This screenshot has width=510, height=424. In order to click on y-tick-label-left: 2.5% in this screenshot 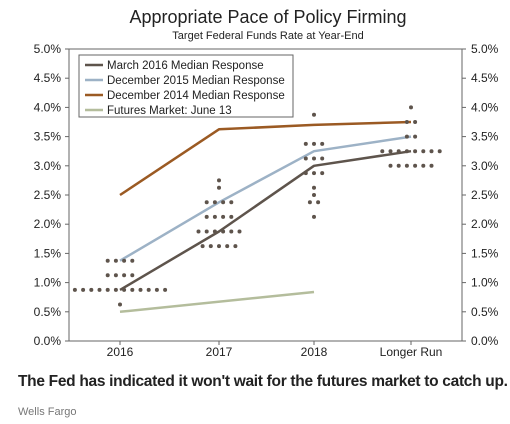, I will do `click(48, 195)`.